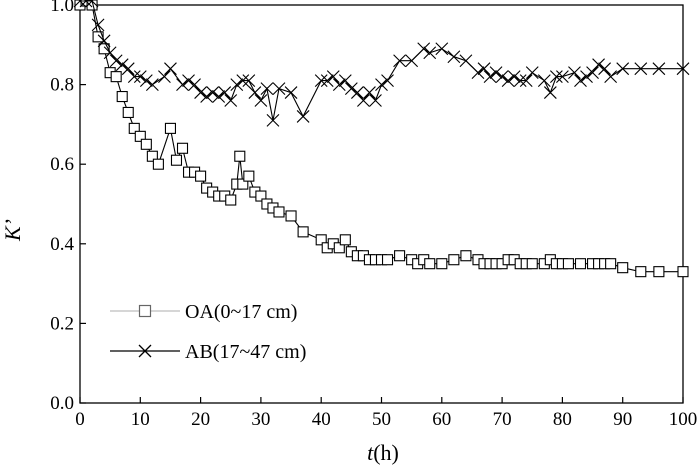 The image size is (700, 468). I want to click on y-tick-label: 0.8, so click(62, 85).